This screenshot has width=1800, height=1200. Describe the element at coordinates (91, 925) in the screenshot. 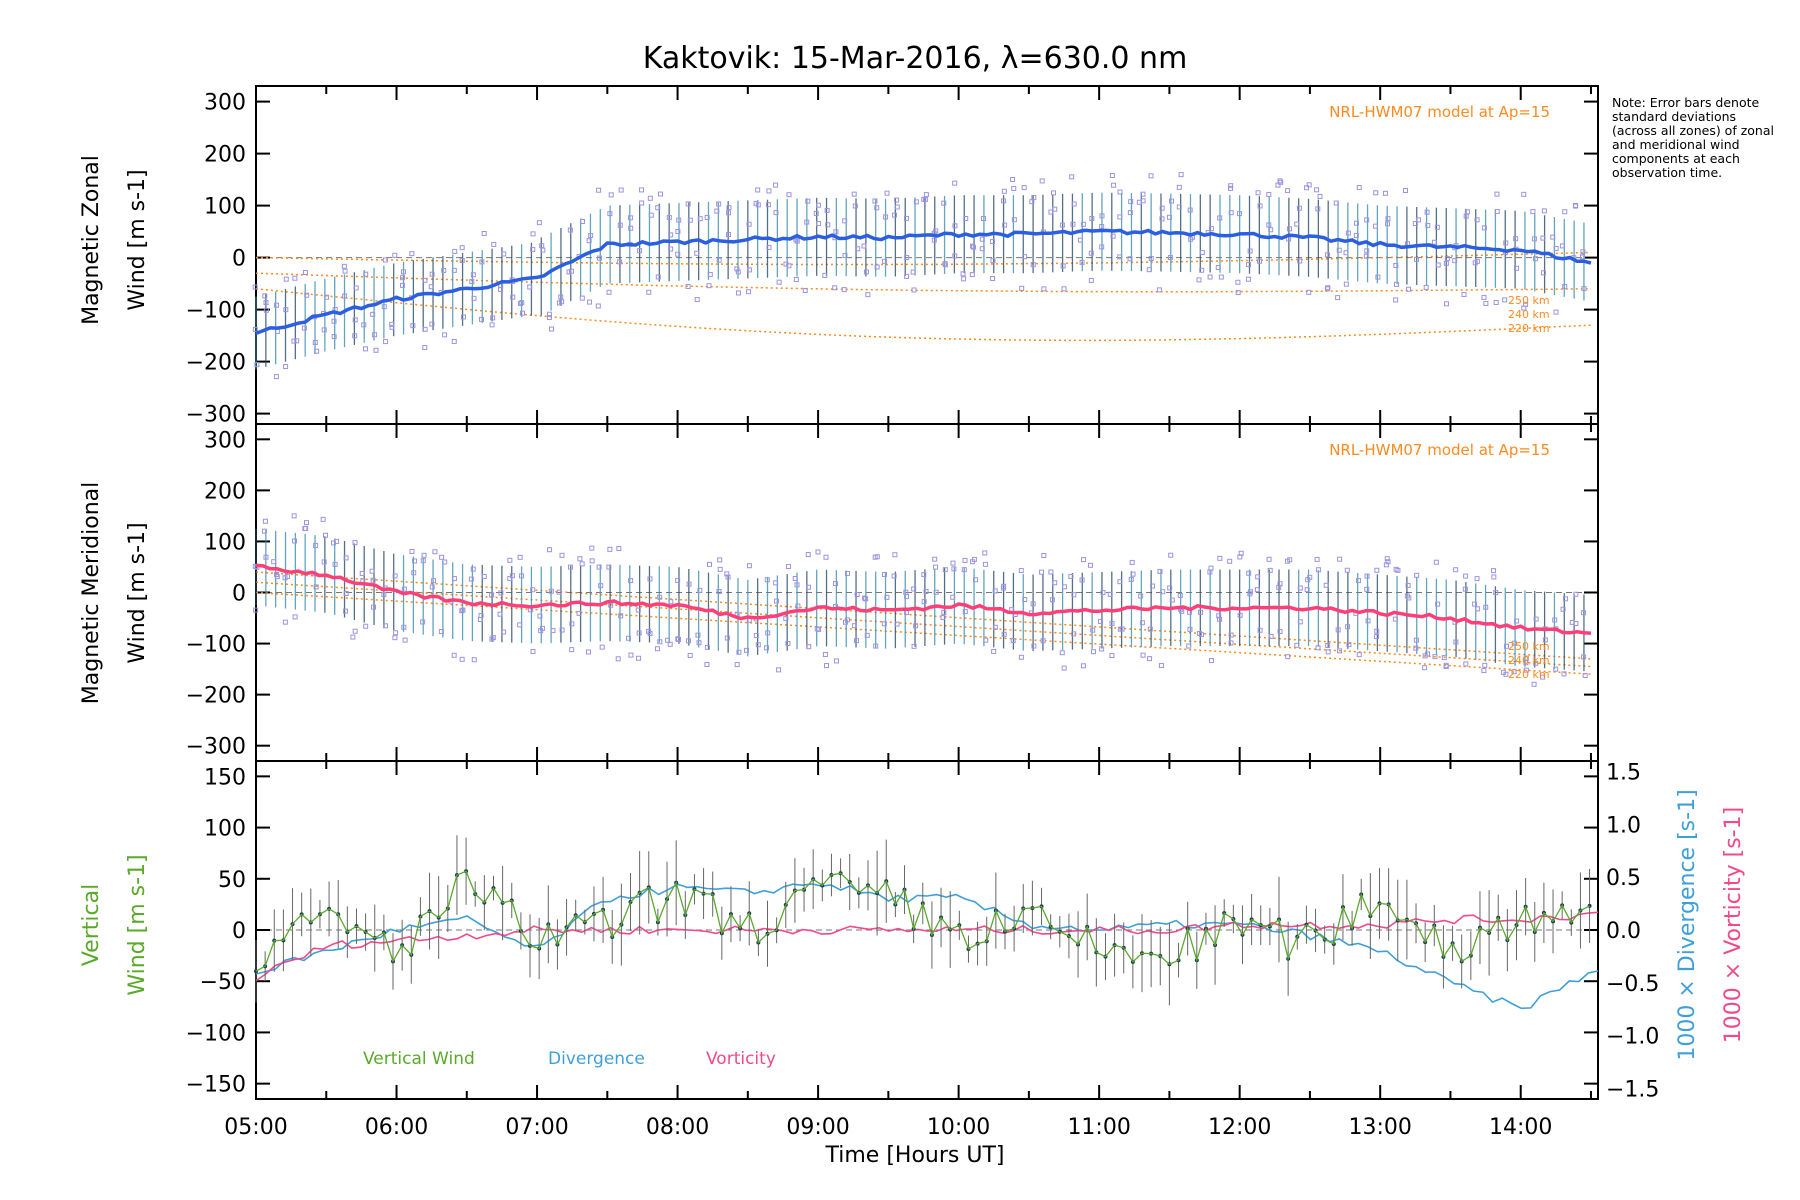

I see `vertical-ylabel-1: Vertical` at that location.